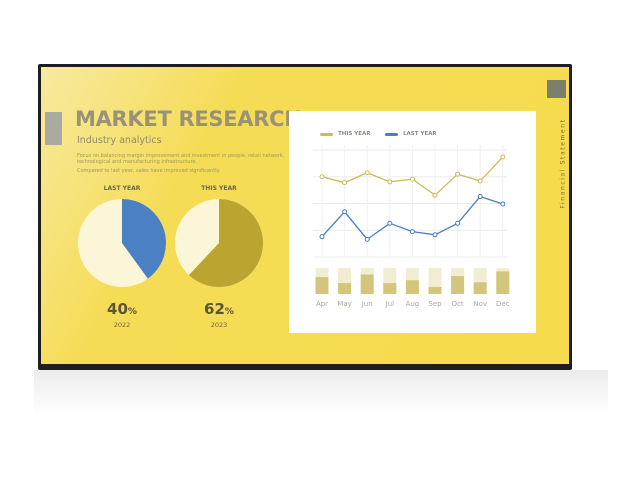 The height and width of the screenshot is (480, 640). Describe the element at coordinates (321, 392) in the screenshot. I see `tv-stand-shadow` at that location.